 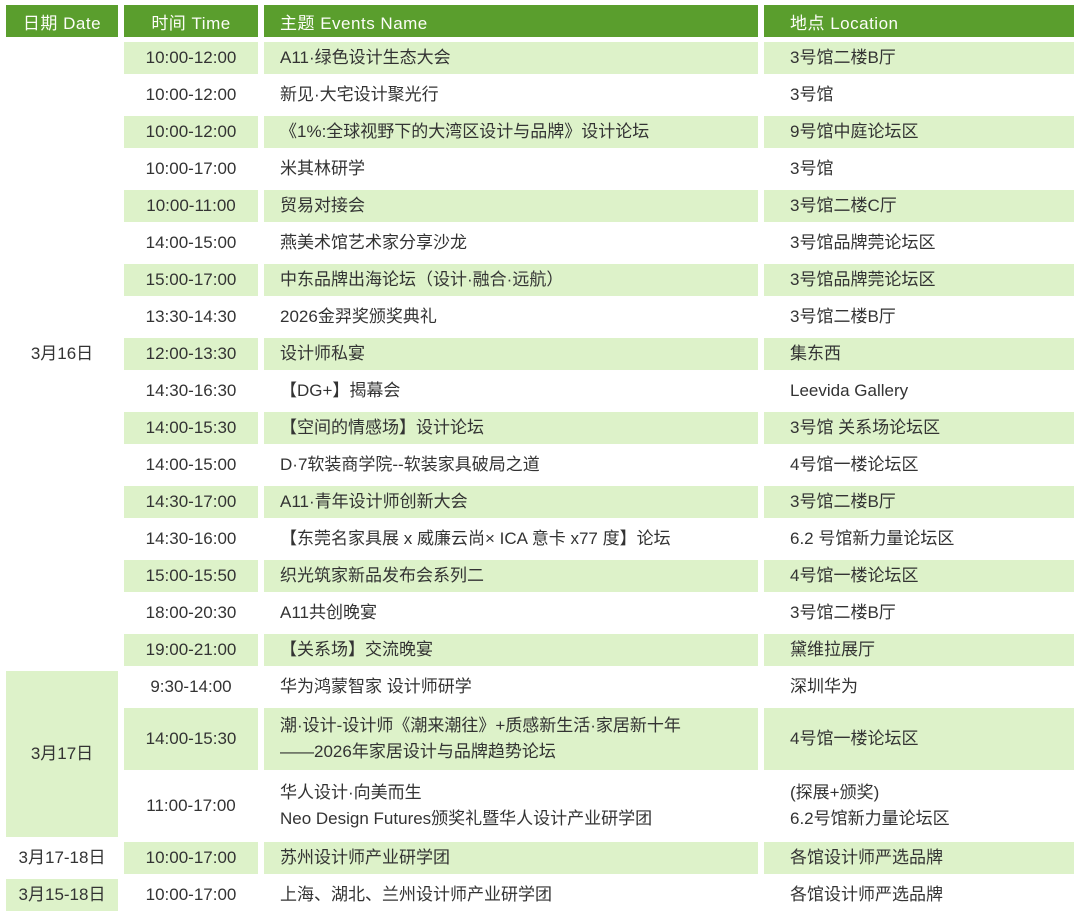 I want to click on location-cell-text: 黛维拉展厅, so click(x=832, y=649).